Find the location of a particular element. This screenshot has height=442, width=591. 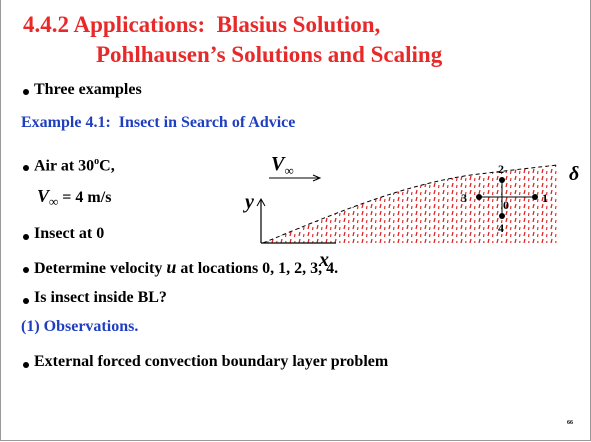

point-label: 4 is located at coordinates (501, 228).